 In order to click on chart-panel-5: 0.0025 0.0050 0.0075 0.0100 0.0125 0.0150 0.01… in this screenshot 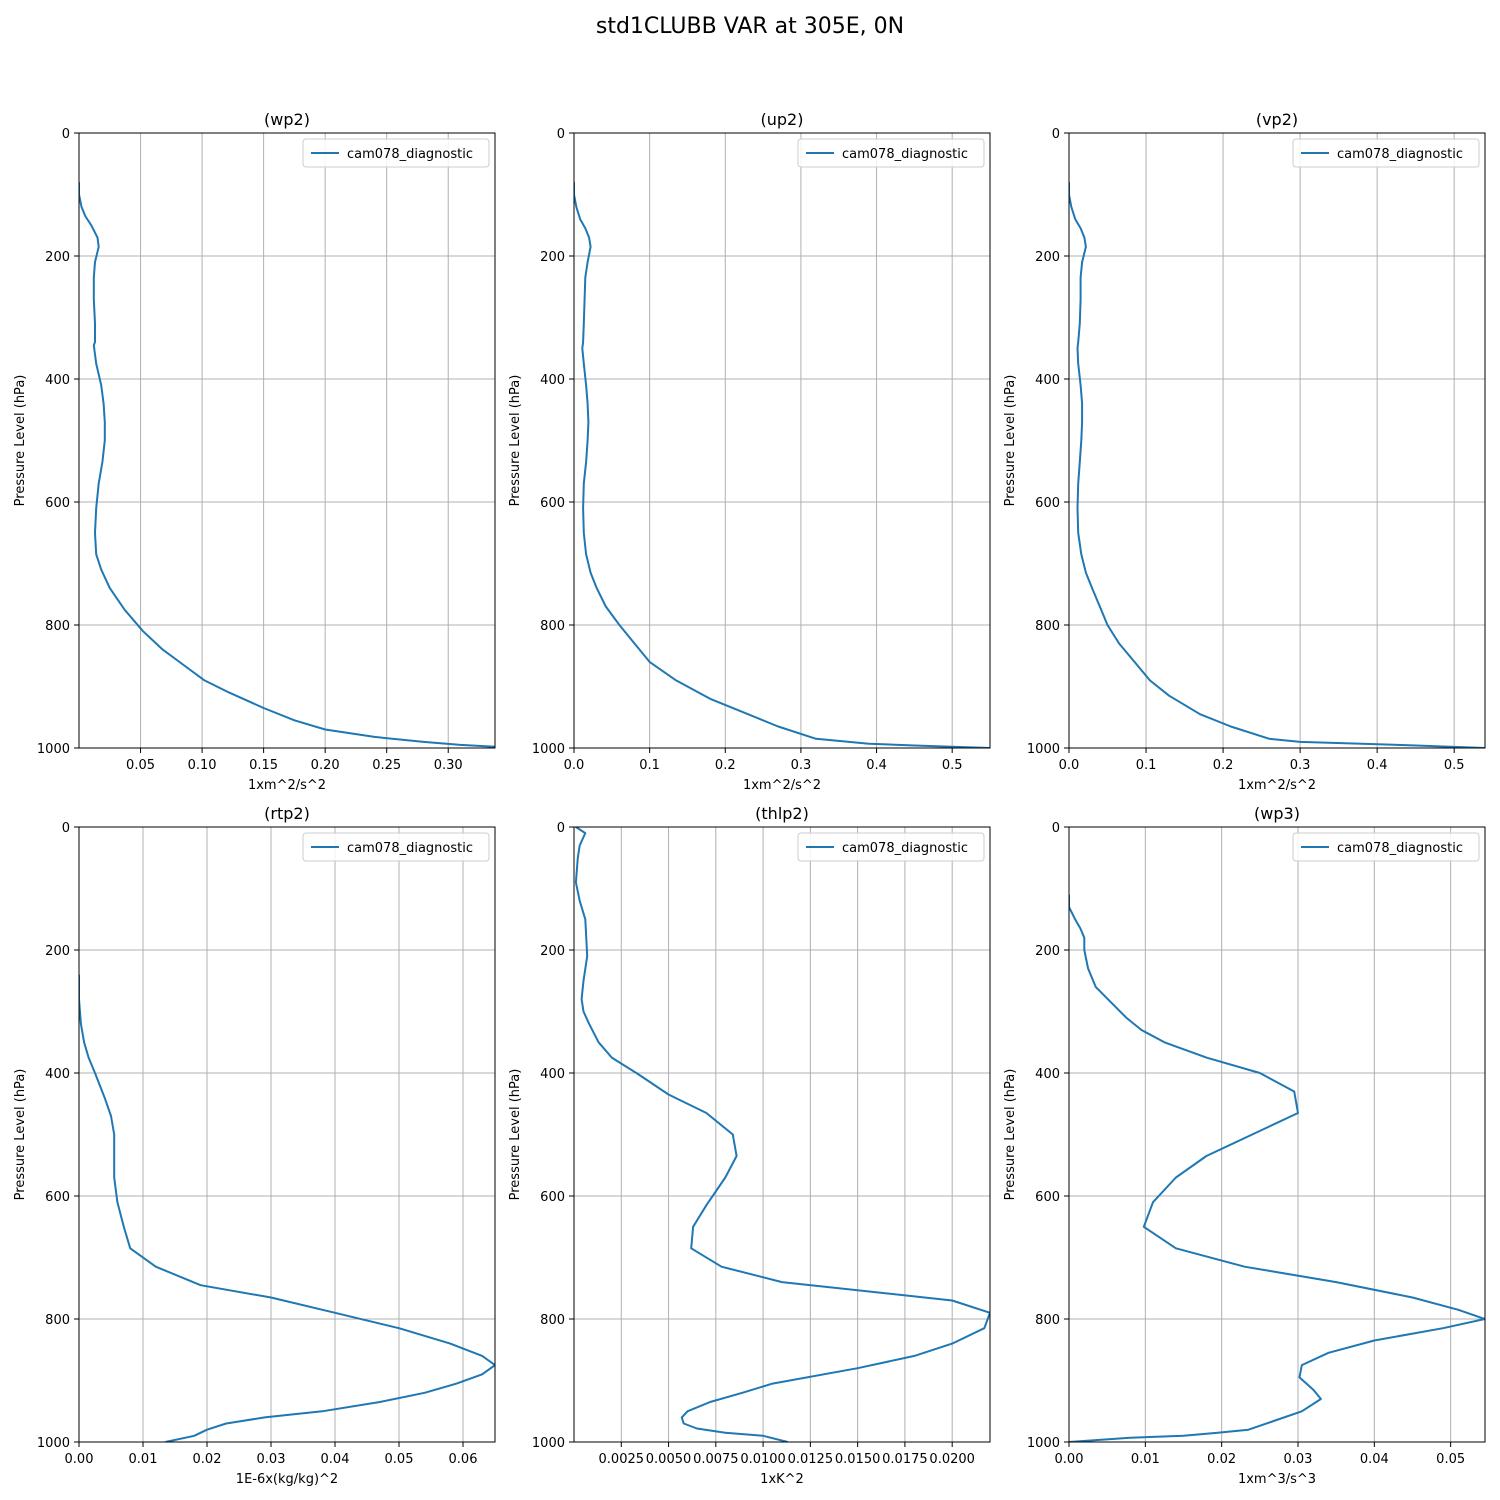, I will do `click(749, 1145)`.